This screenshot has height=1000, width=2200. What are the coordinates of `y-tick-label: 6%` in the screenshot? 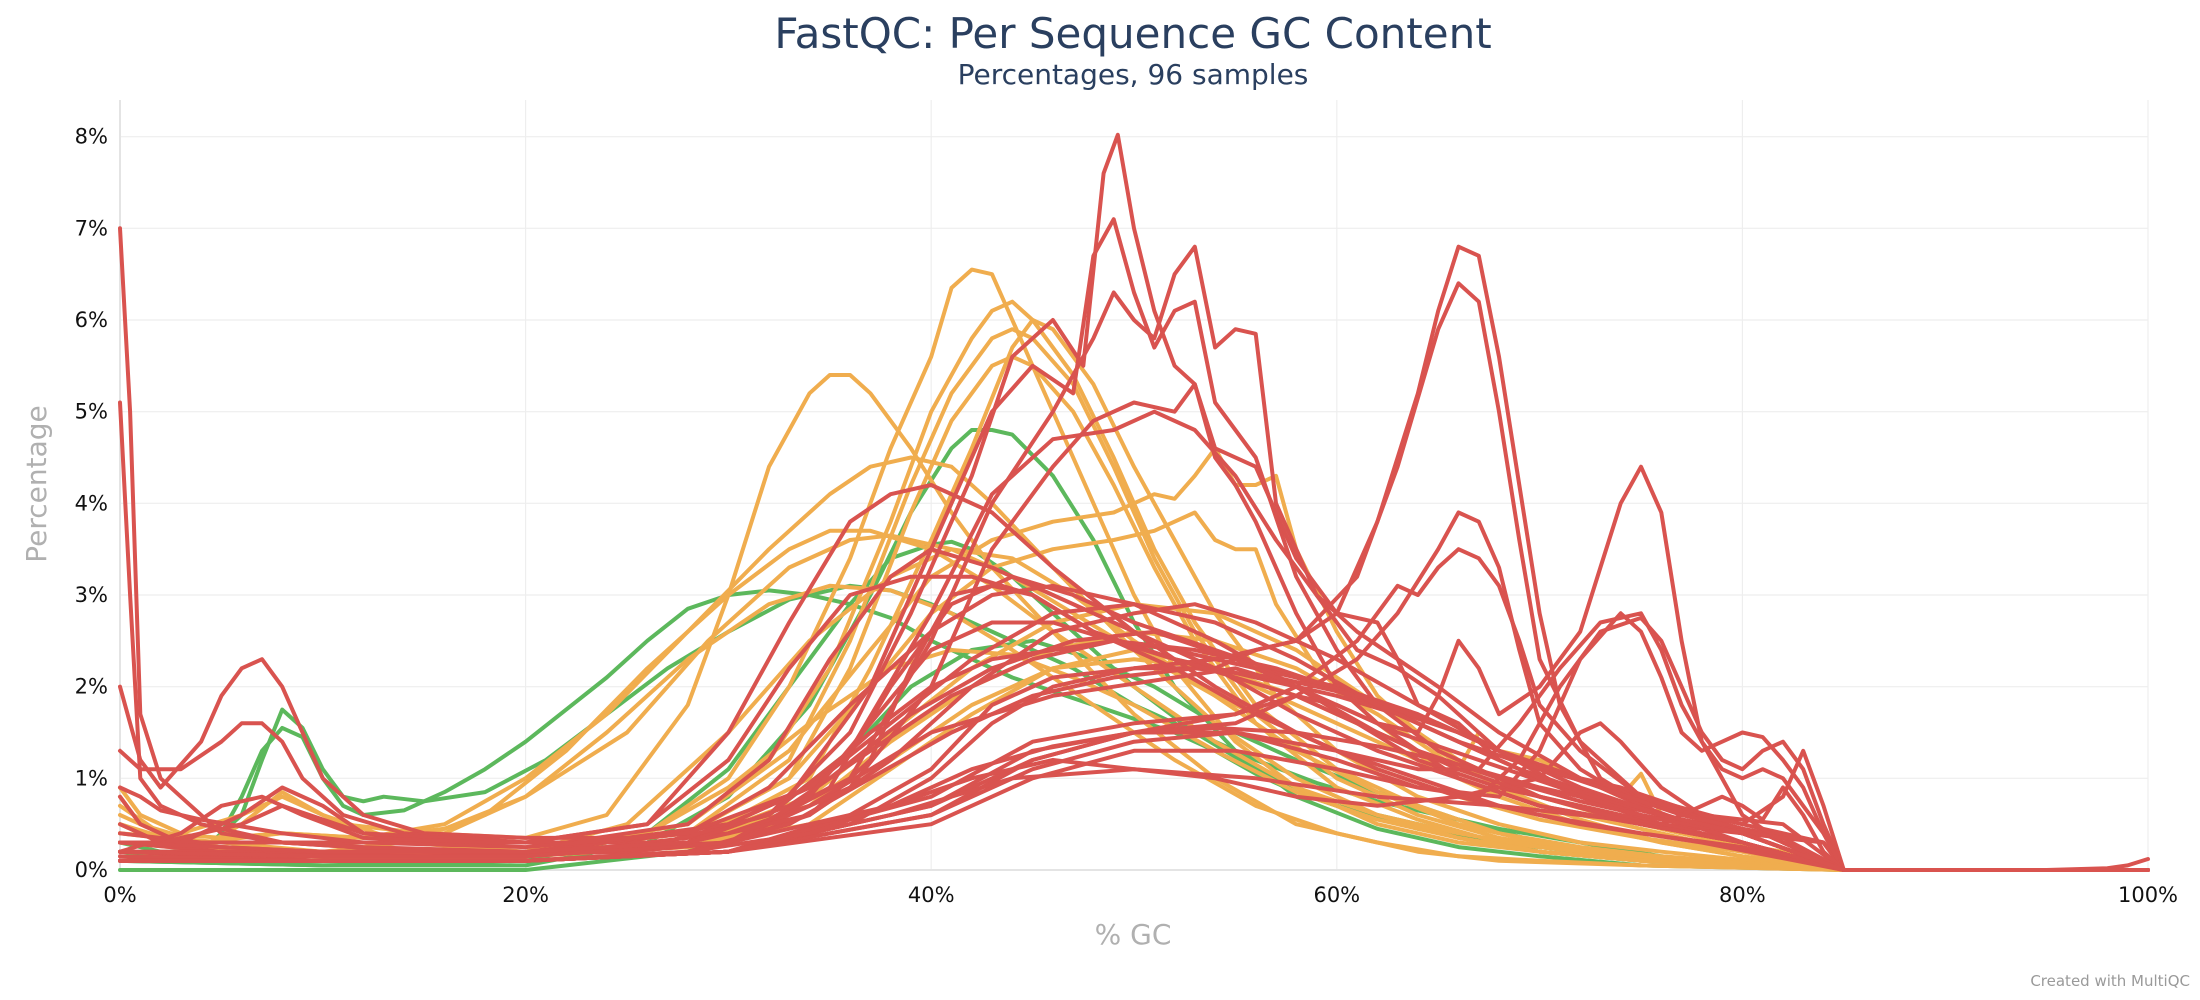 It's located at (91, 320).